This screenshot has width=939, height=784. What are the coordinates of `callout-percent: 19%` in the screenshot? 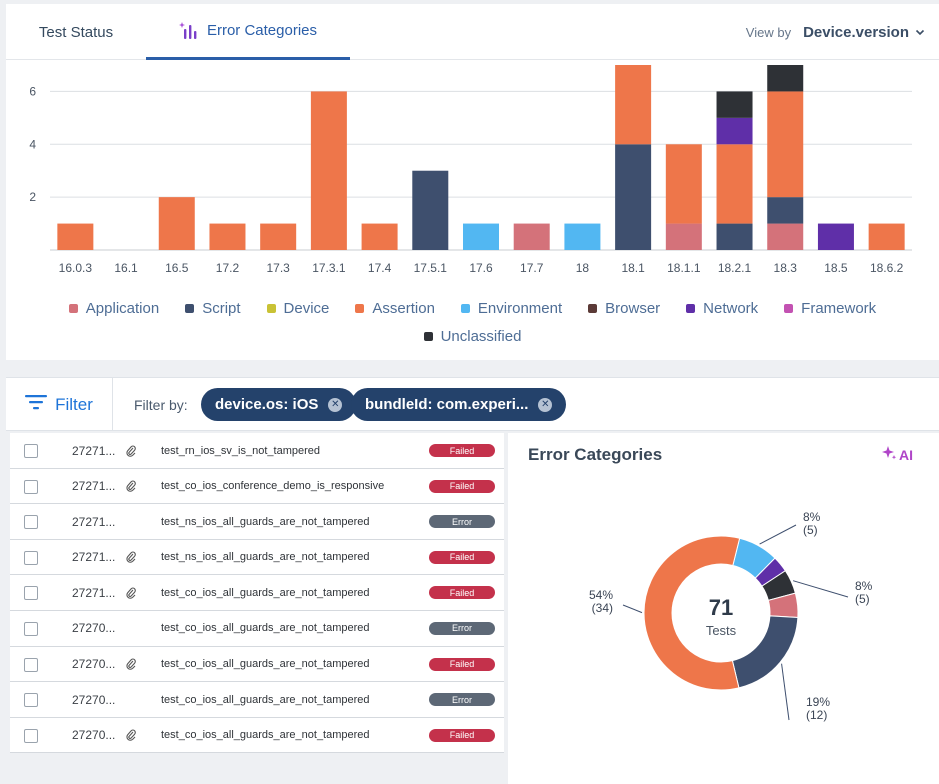 It's located at (818, 702).